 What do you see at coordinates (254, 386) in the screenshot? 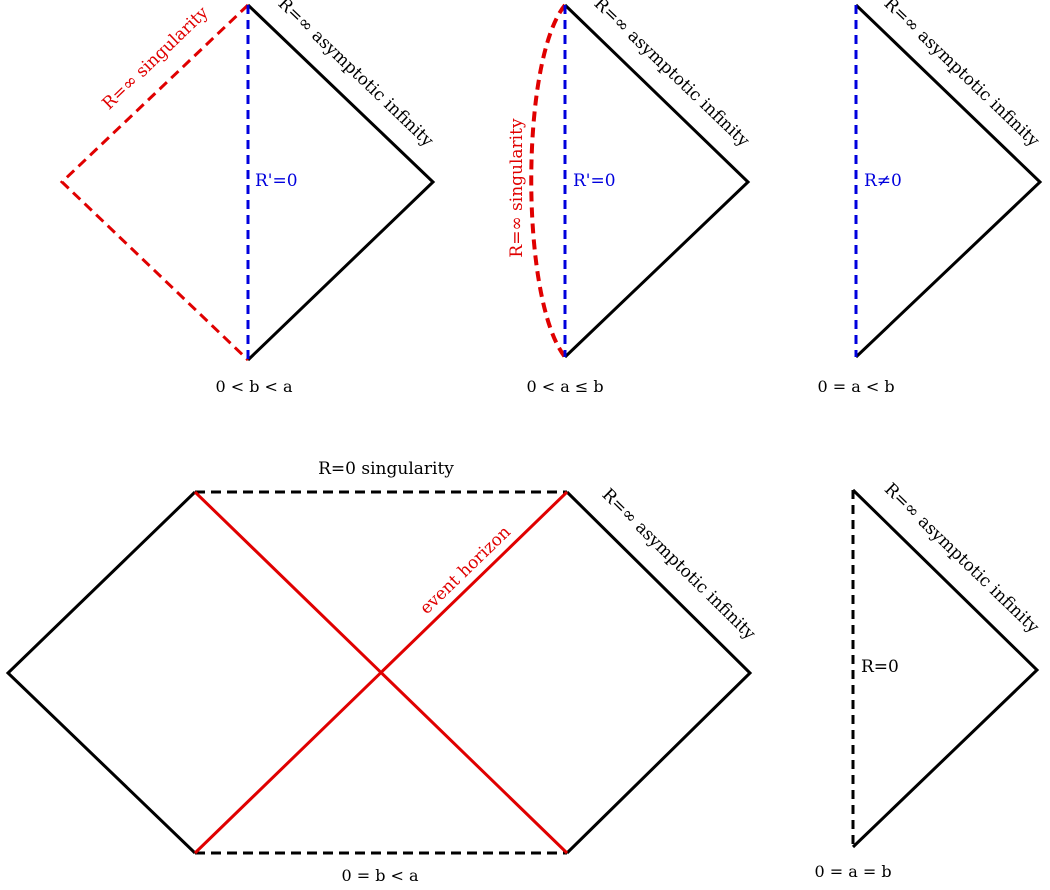
I see `caption: 0 < b < a` at bounding box center [254, 386].